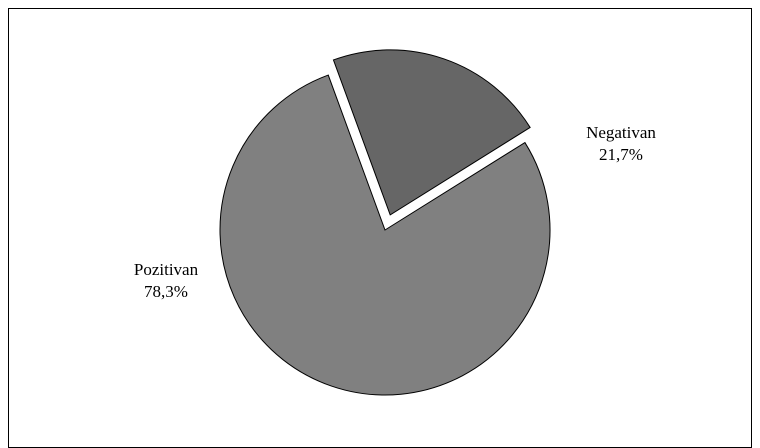 The width and height of the screenshot is (760, 448). What do you see at coordinates (621, 143) in the screenshot?
I see `slice-label-negativan: Negativan 21,7%` at bounding box center [621, 143].